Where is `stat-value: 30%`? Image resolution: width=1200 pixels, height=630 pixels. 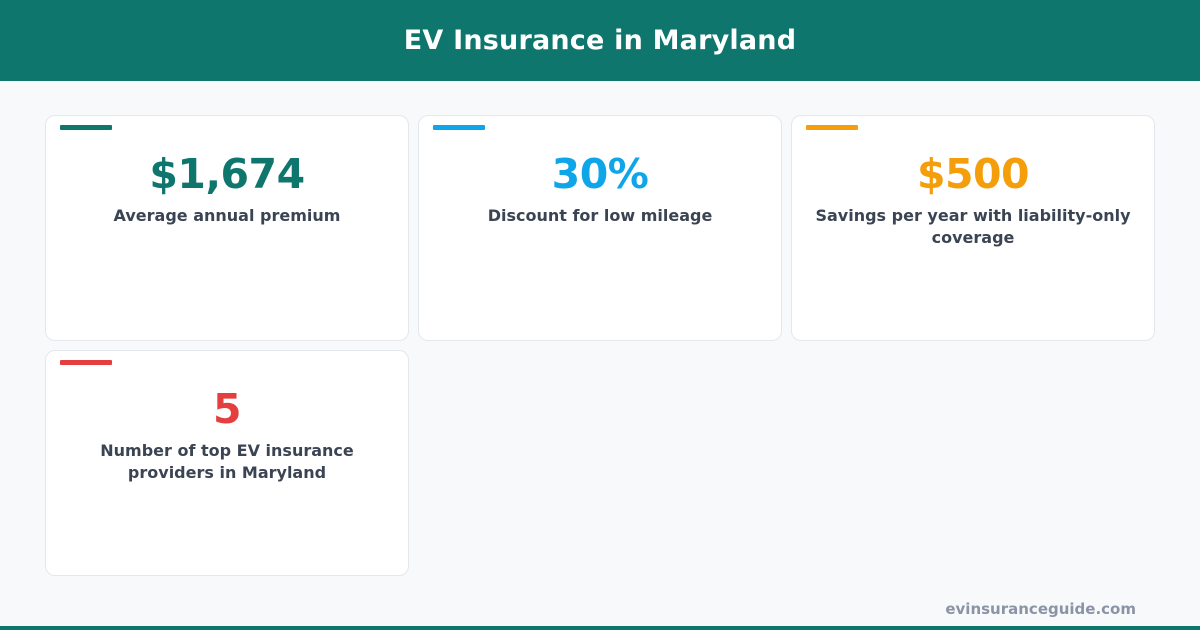 stat-value: 30% is located at coordinates (600, 174).